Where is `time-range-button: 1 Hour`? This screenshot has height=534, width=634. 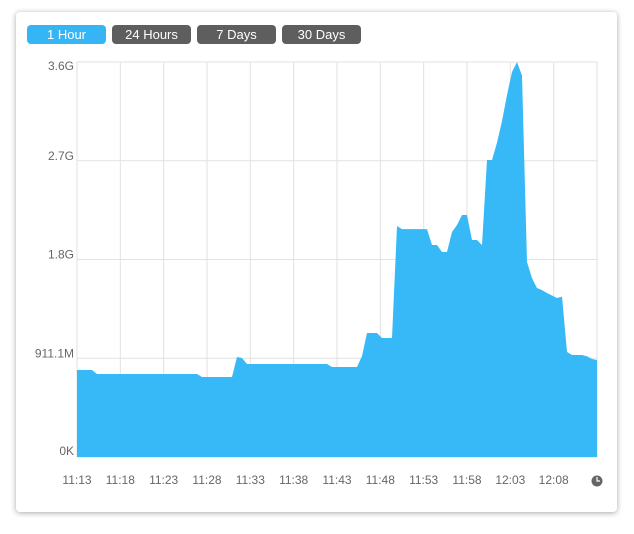 time-range-button: 1 Hour is located at coordinates (66, 34).